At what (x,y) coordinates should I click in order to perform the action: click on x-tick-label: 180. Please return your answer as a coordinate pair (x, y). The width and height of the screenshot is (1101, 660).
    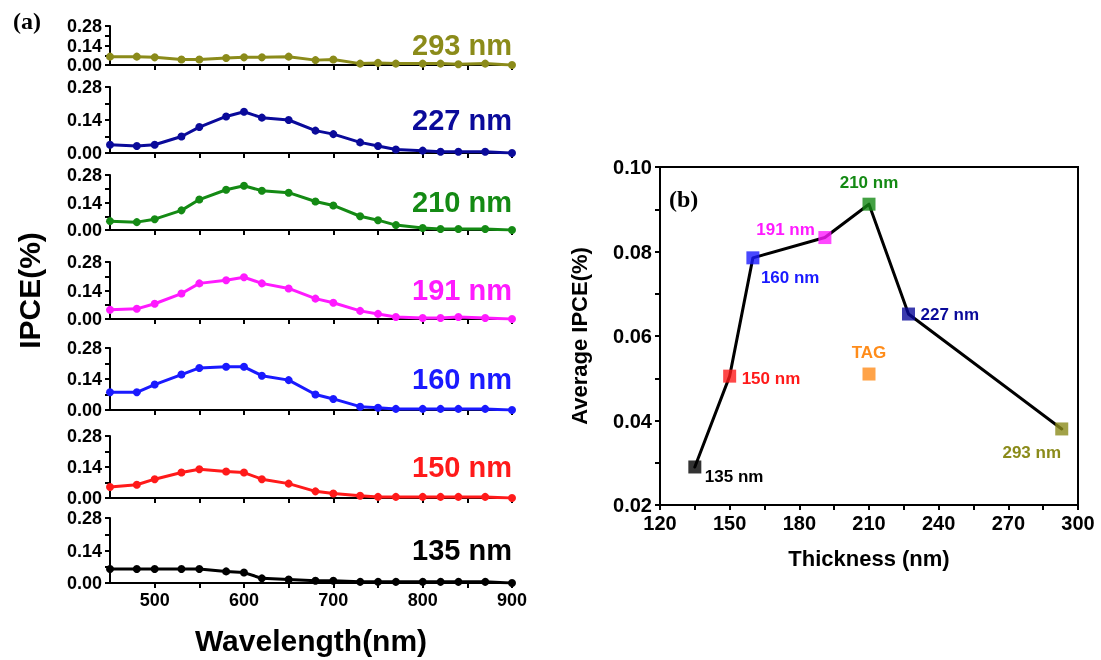
    Looking at the image, I should click on (799, 523).